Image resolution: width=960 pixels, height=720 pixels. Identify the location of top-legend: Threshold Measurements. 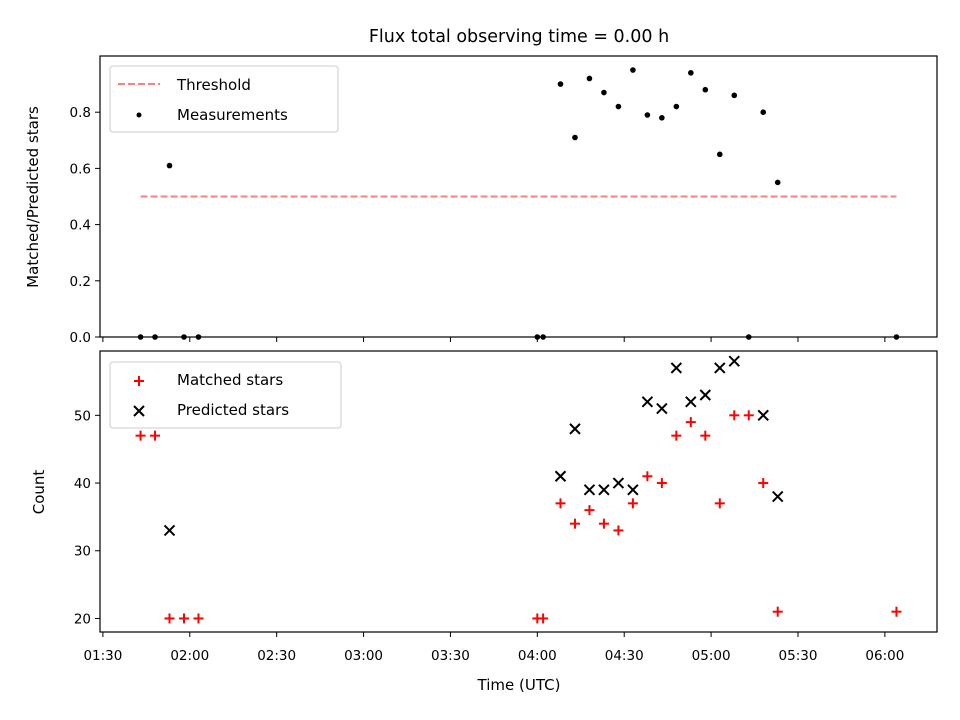
(224, 99).